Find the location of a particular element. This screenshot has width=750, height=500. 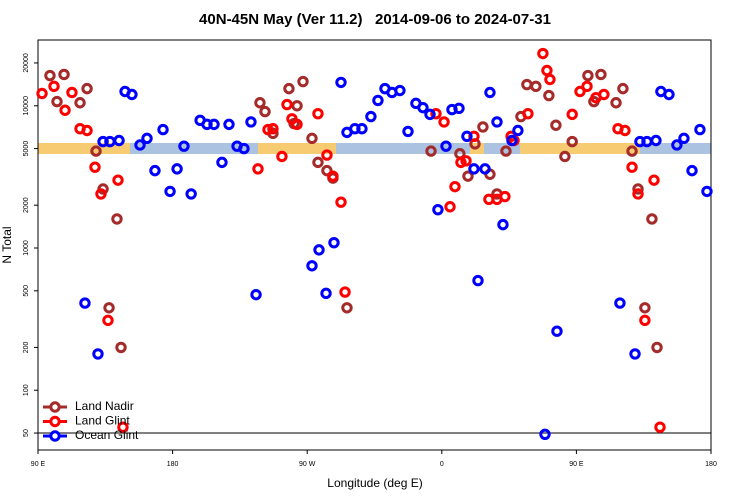

y-tick-label: 500 is located at coordinates (26, 291).